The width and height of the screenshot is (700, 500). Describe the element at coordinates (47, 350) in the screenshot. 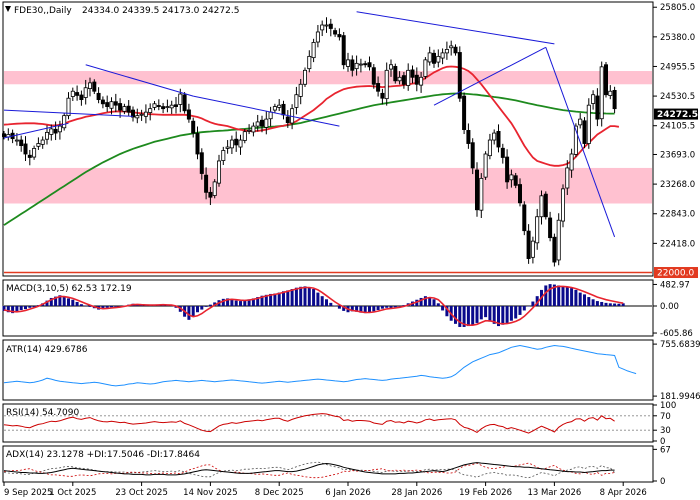

I see `atr-label: ATR(14) 429.6786` at that location.